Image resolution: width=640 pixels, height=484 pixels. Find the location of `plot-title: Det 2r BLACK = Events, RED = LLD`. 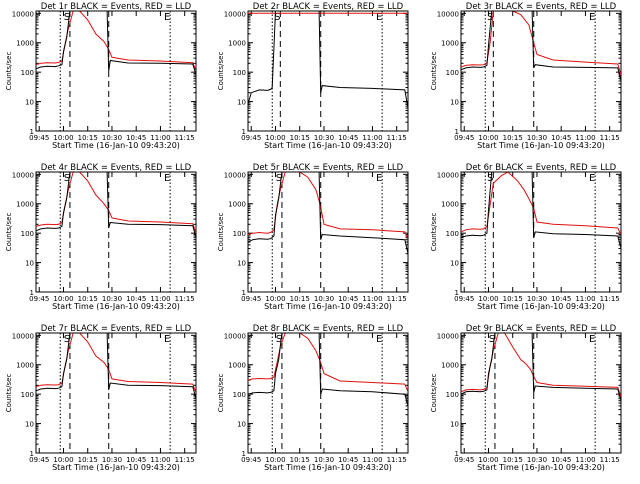

plot-title: Det 2r BLACK = Events, RED = LLD is located at coordinates (328, 7).